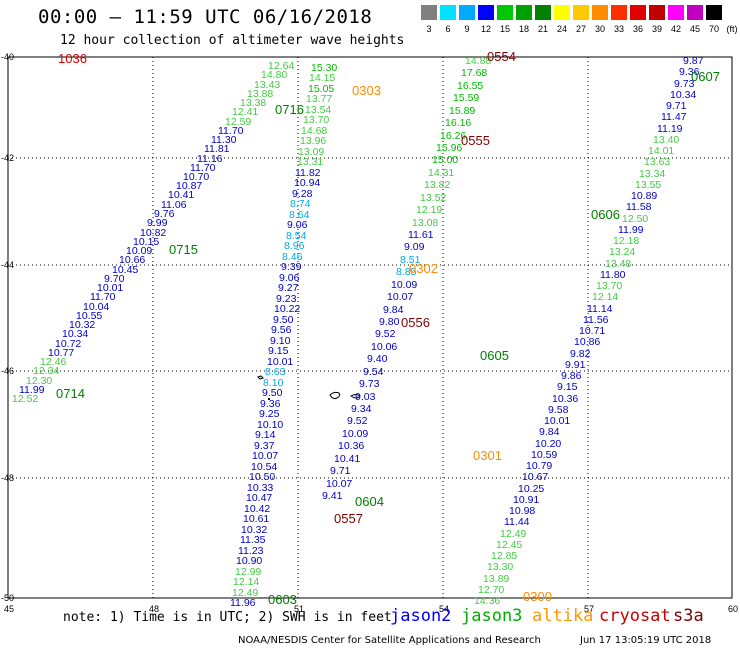  I want to click on legend-label: 18, so click(523, 29).